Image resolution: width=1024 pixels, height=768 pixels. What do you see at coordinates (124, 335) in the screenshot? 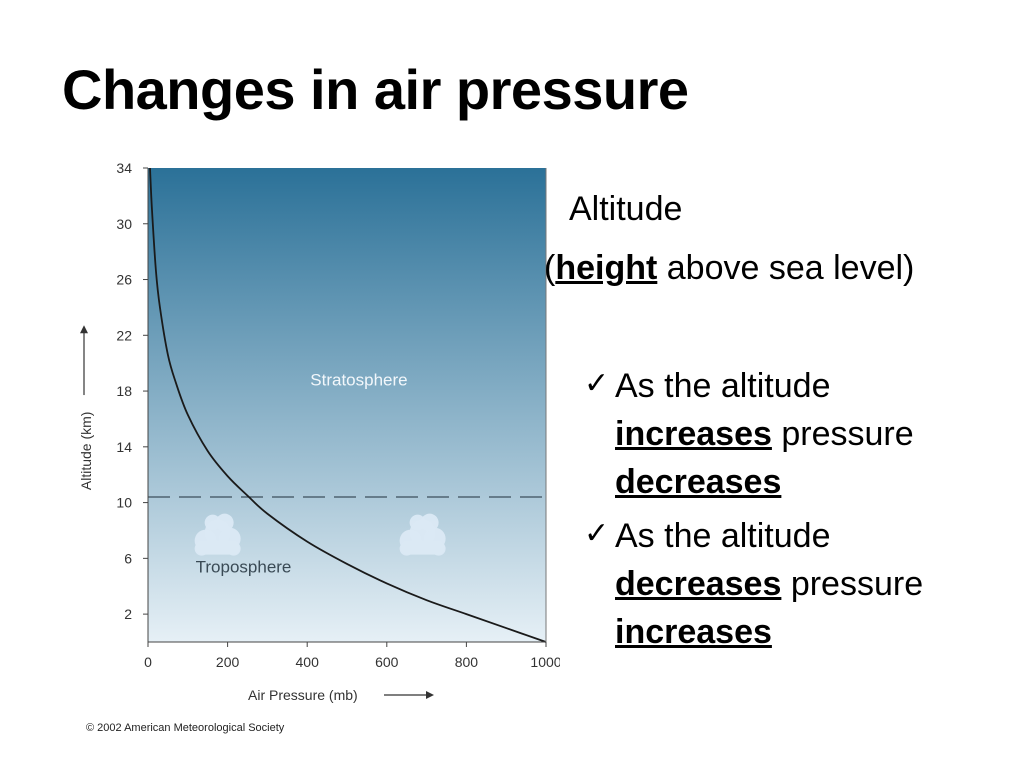
I see `y-tick-label: 22` at bounding box center [124, 335].